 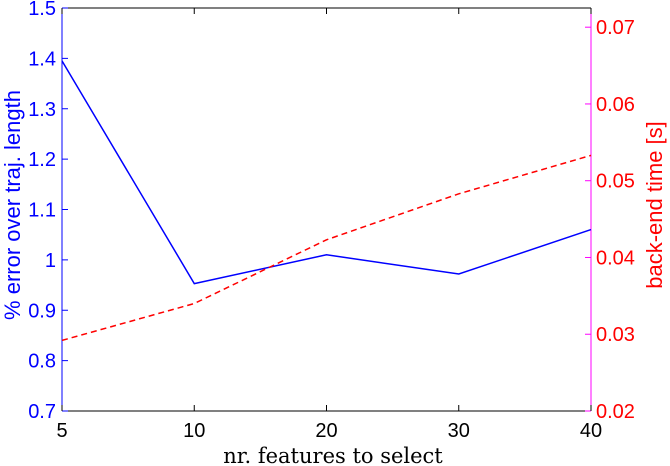 What do you see at coordinates (333, 455) in the screenshot?
I see `x-axis-label: nr. features to select` at bounding box center [333, 455].